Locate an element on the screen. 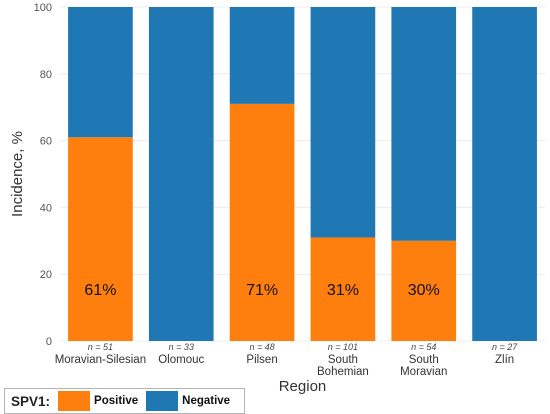 The image size is (550, 414). x-tick-label-3-0: South is located at coordinates (343, 360).